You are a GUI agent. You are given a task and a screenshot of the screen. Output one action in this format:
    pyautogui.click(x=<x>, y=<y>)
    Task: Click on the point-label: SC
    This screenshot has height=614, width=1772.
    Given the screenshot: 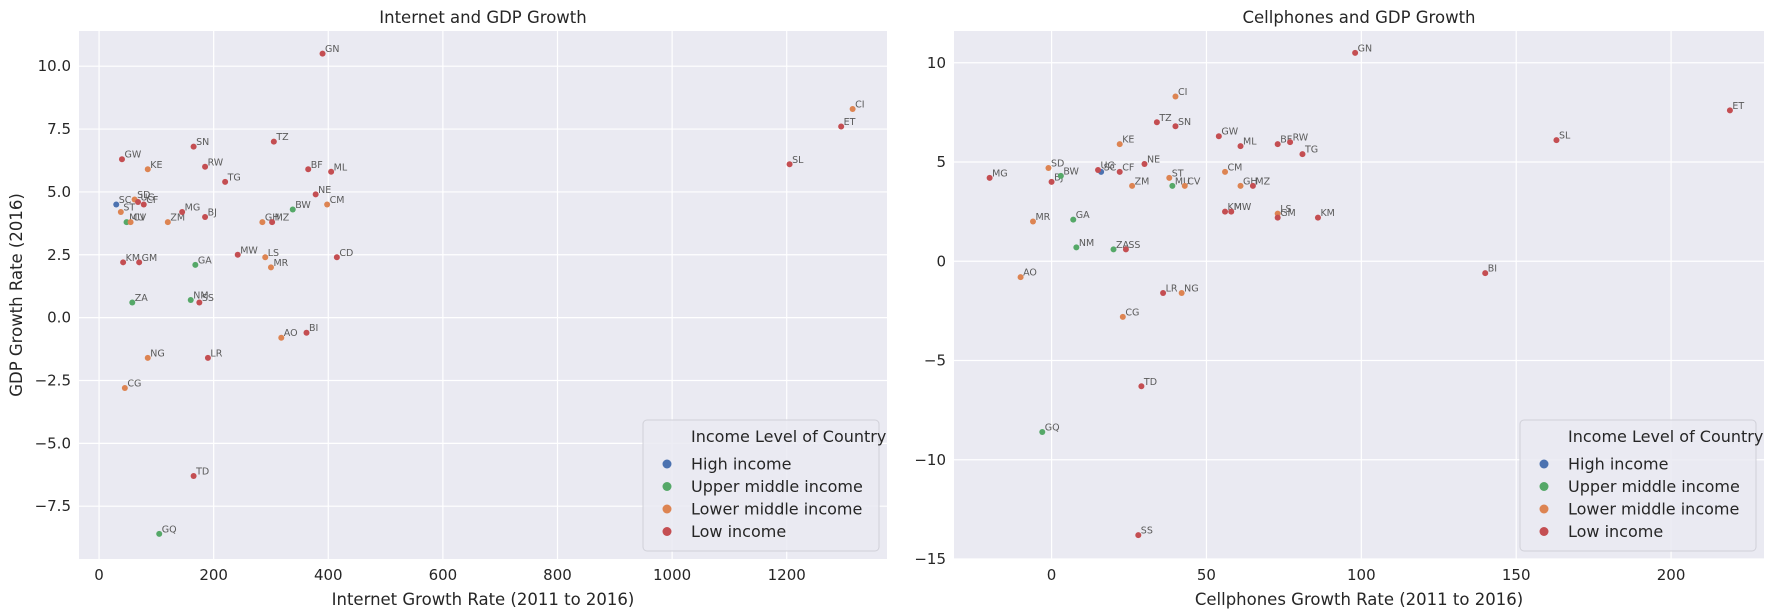 What is the action you would take?
    pyautogui.click(x=125, y=200)
    